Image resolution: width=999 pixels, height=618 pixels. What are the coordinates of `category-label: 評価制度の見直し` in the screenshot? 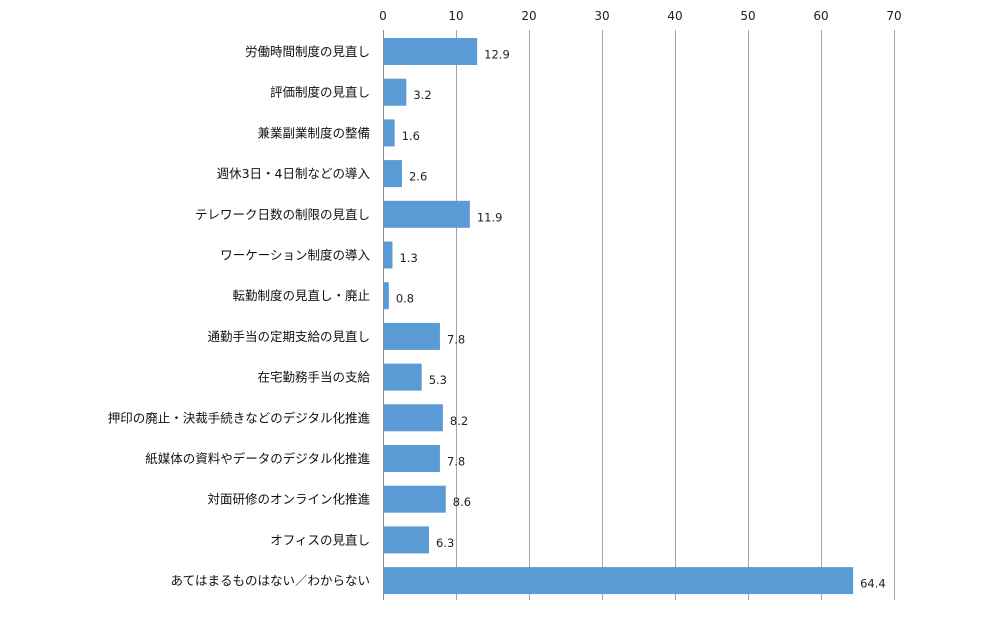 It's located at (320, 92).